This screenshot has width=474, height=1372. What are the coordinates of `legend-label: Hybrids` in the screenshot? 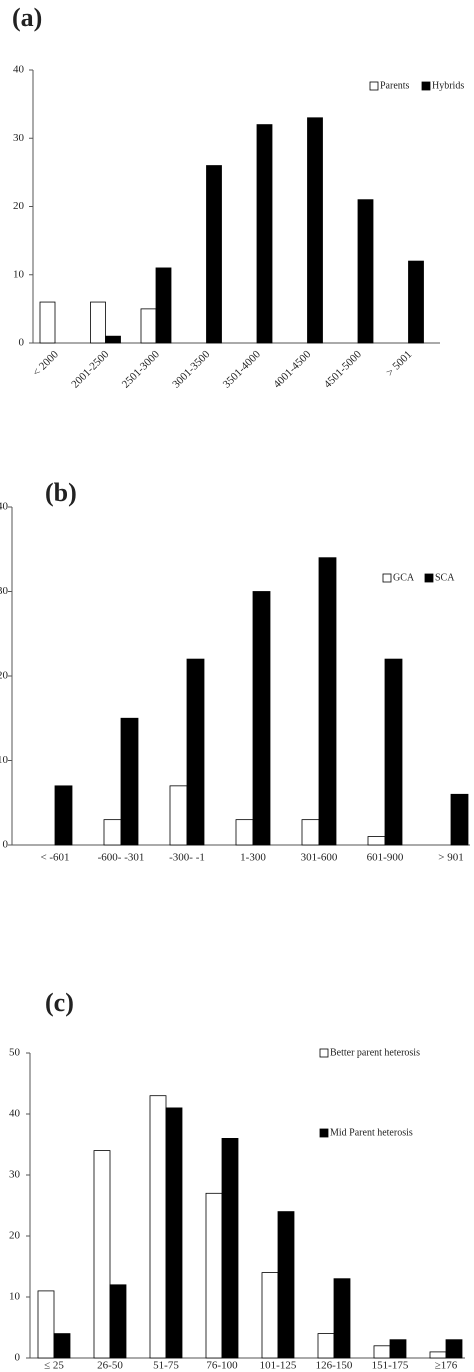 It's located at (448, 85).